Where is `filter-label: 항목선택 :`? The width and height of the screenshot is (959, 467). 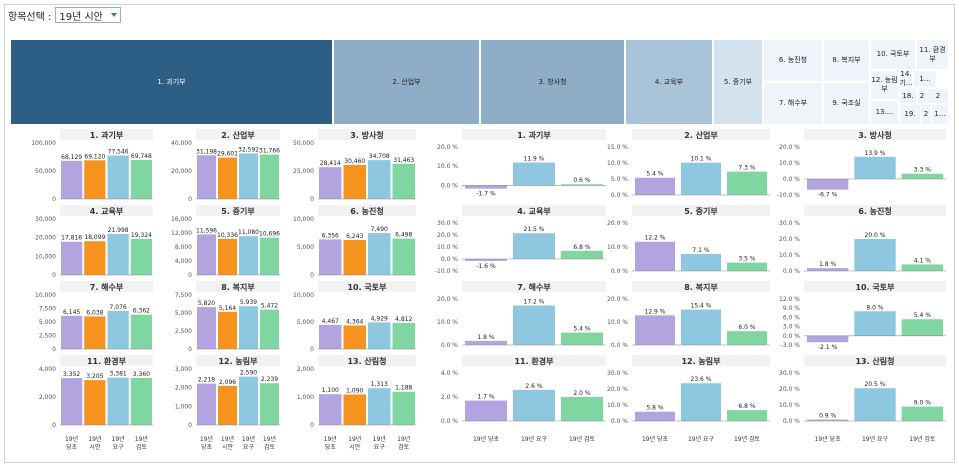 filter-label: 항목선택 : is located at coordinates (30, 17).